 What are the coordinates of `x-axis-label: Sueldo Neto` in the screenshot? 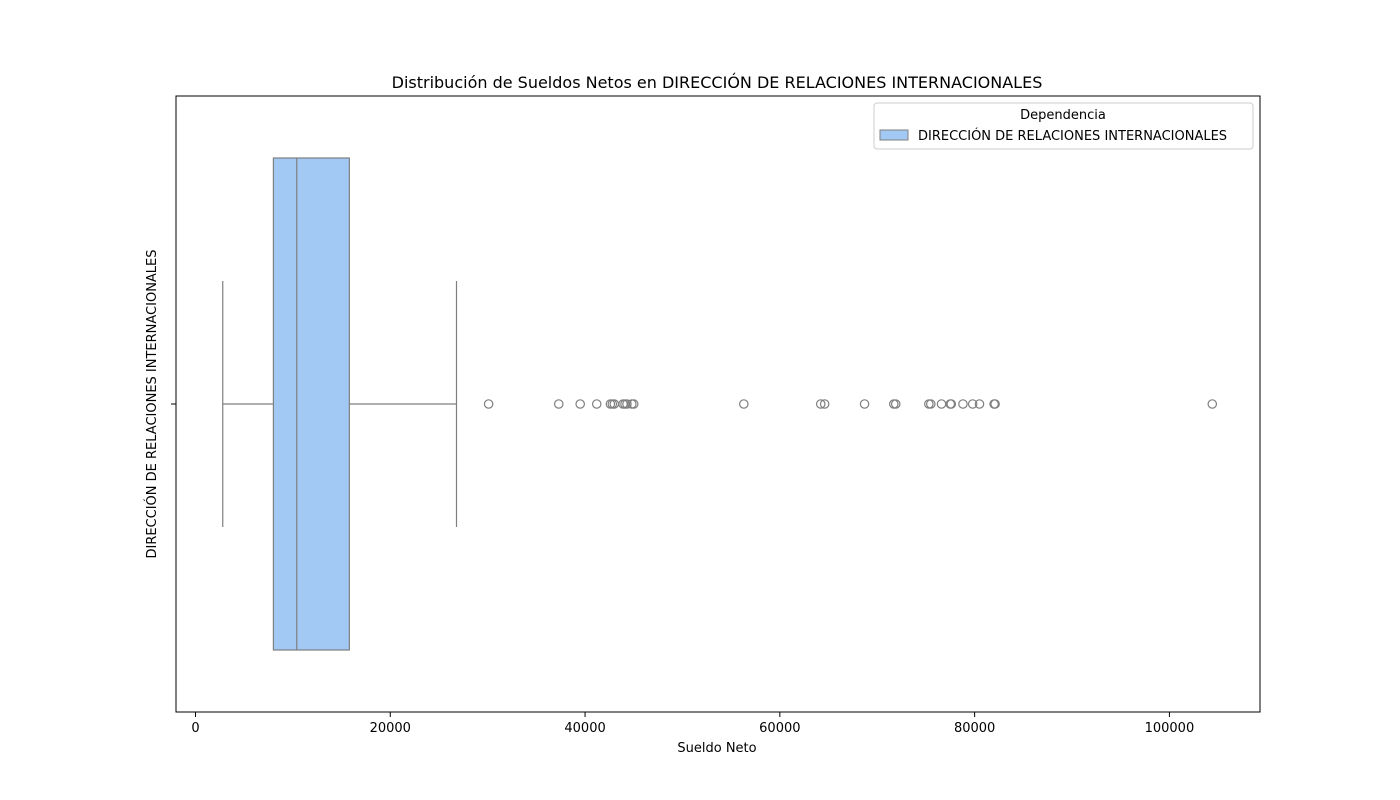 It's located at (716, 748).